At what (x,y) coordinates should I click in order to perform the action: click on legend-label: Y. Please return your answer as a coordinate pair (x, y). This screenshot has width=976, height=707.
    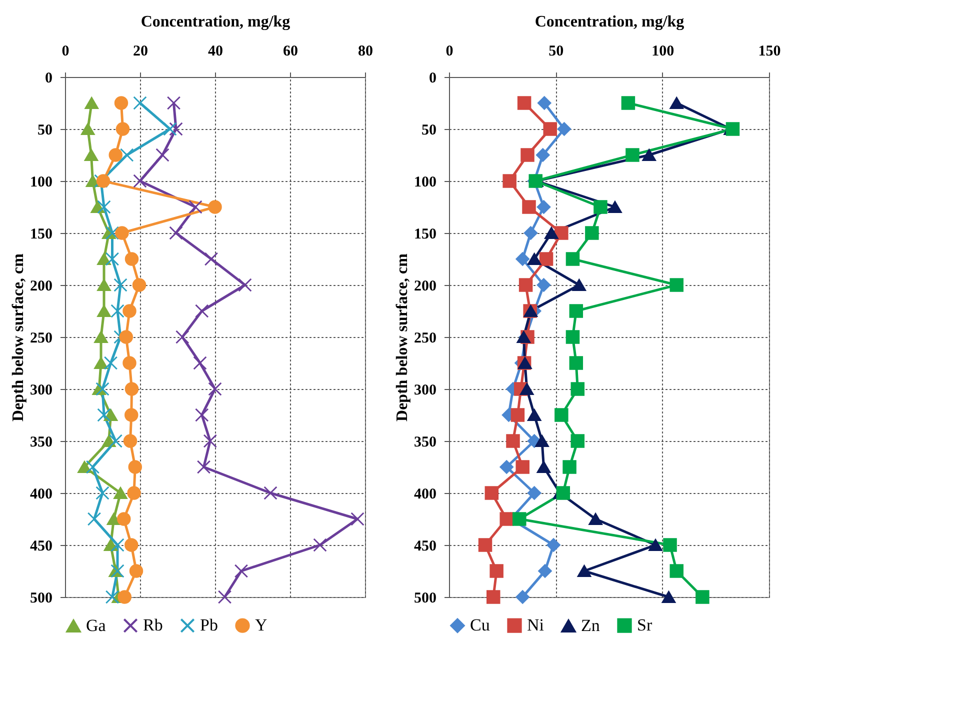
    Looking at the image, I should click on (261, 625).